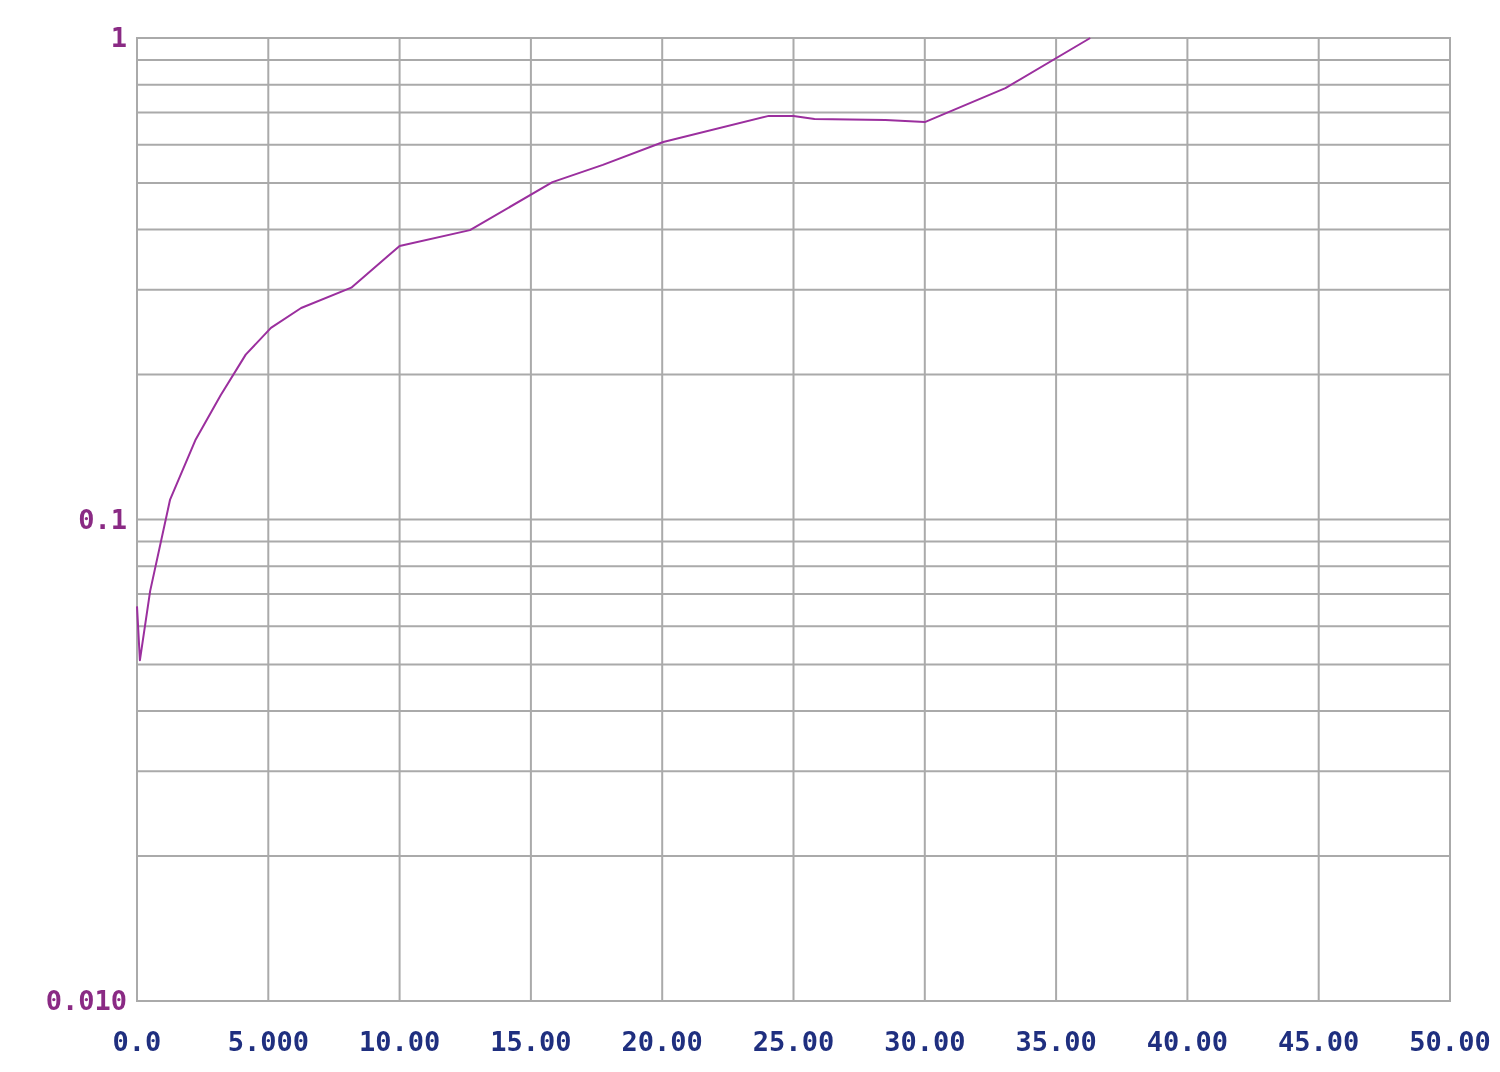 The height and width of the screenshot is (1072, 1500). What do you see at coordinates (1187, 1041) in the screenshot?
I see `x-tick-label: 40.00` at bounding box center [1187, 1041].